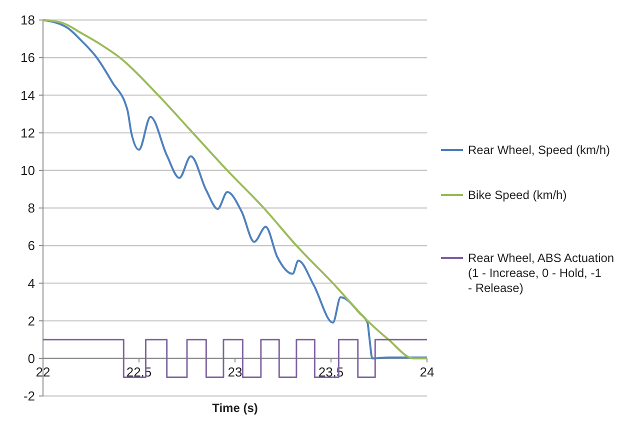 The image size is (643, 426). Describe the element at coordinates (235, 408) in the screenshot. I see `x-axis-title: Time (s)` at that location.